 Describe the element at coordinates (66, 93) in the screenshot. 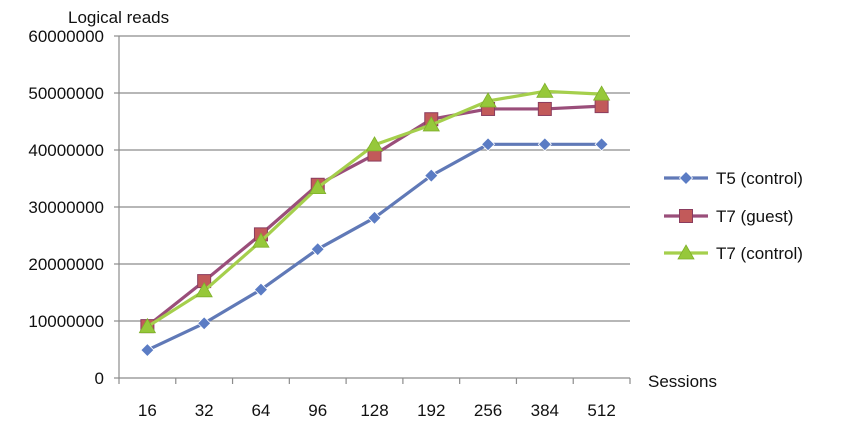

I see `y-tick-label: 50000000` at that location.